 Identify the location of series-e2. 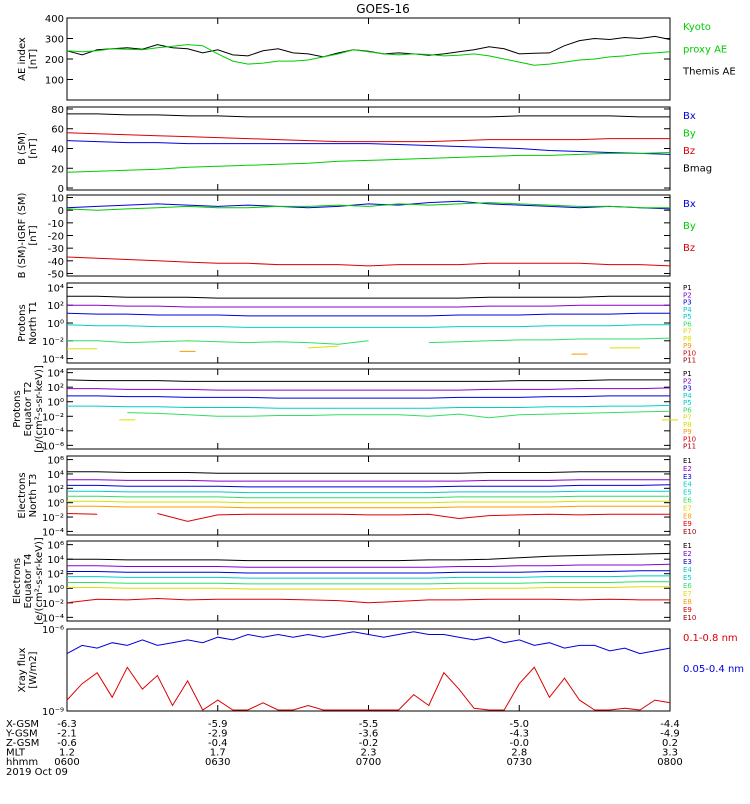
(369, 565).